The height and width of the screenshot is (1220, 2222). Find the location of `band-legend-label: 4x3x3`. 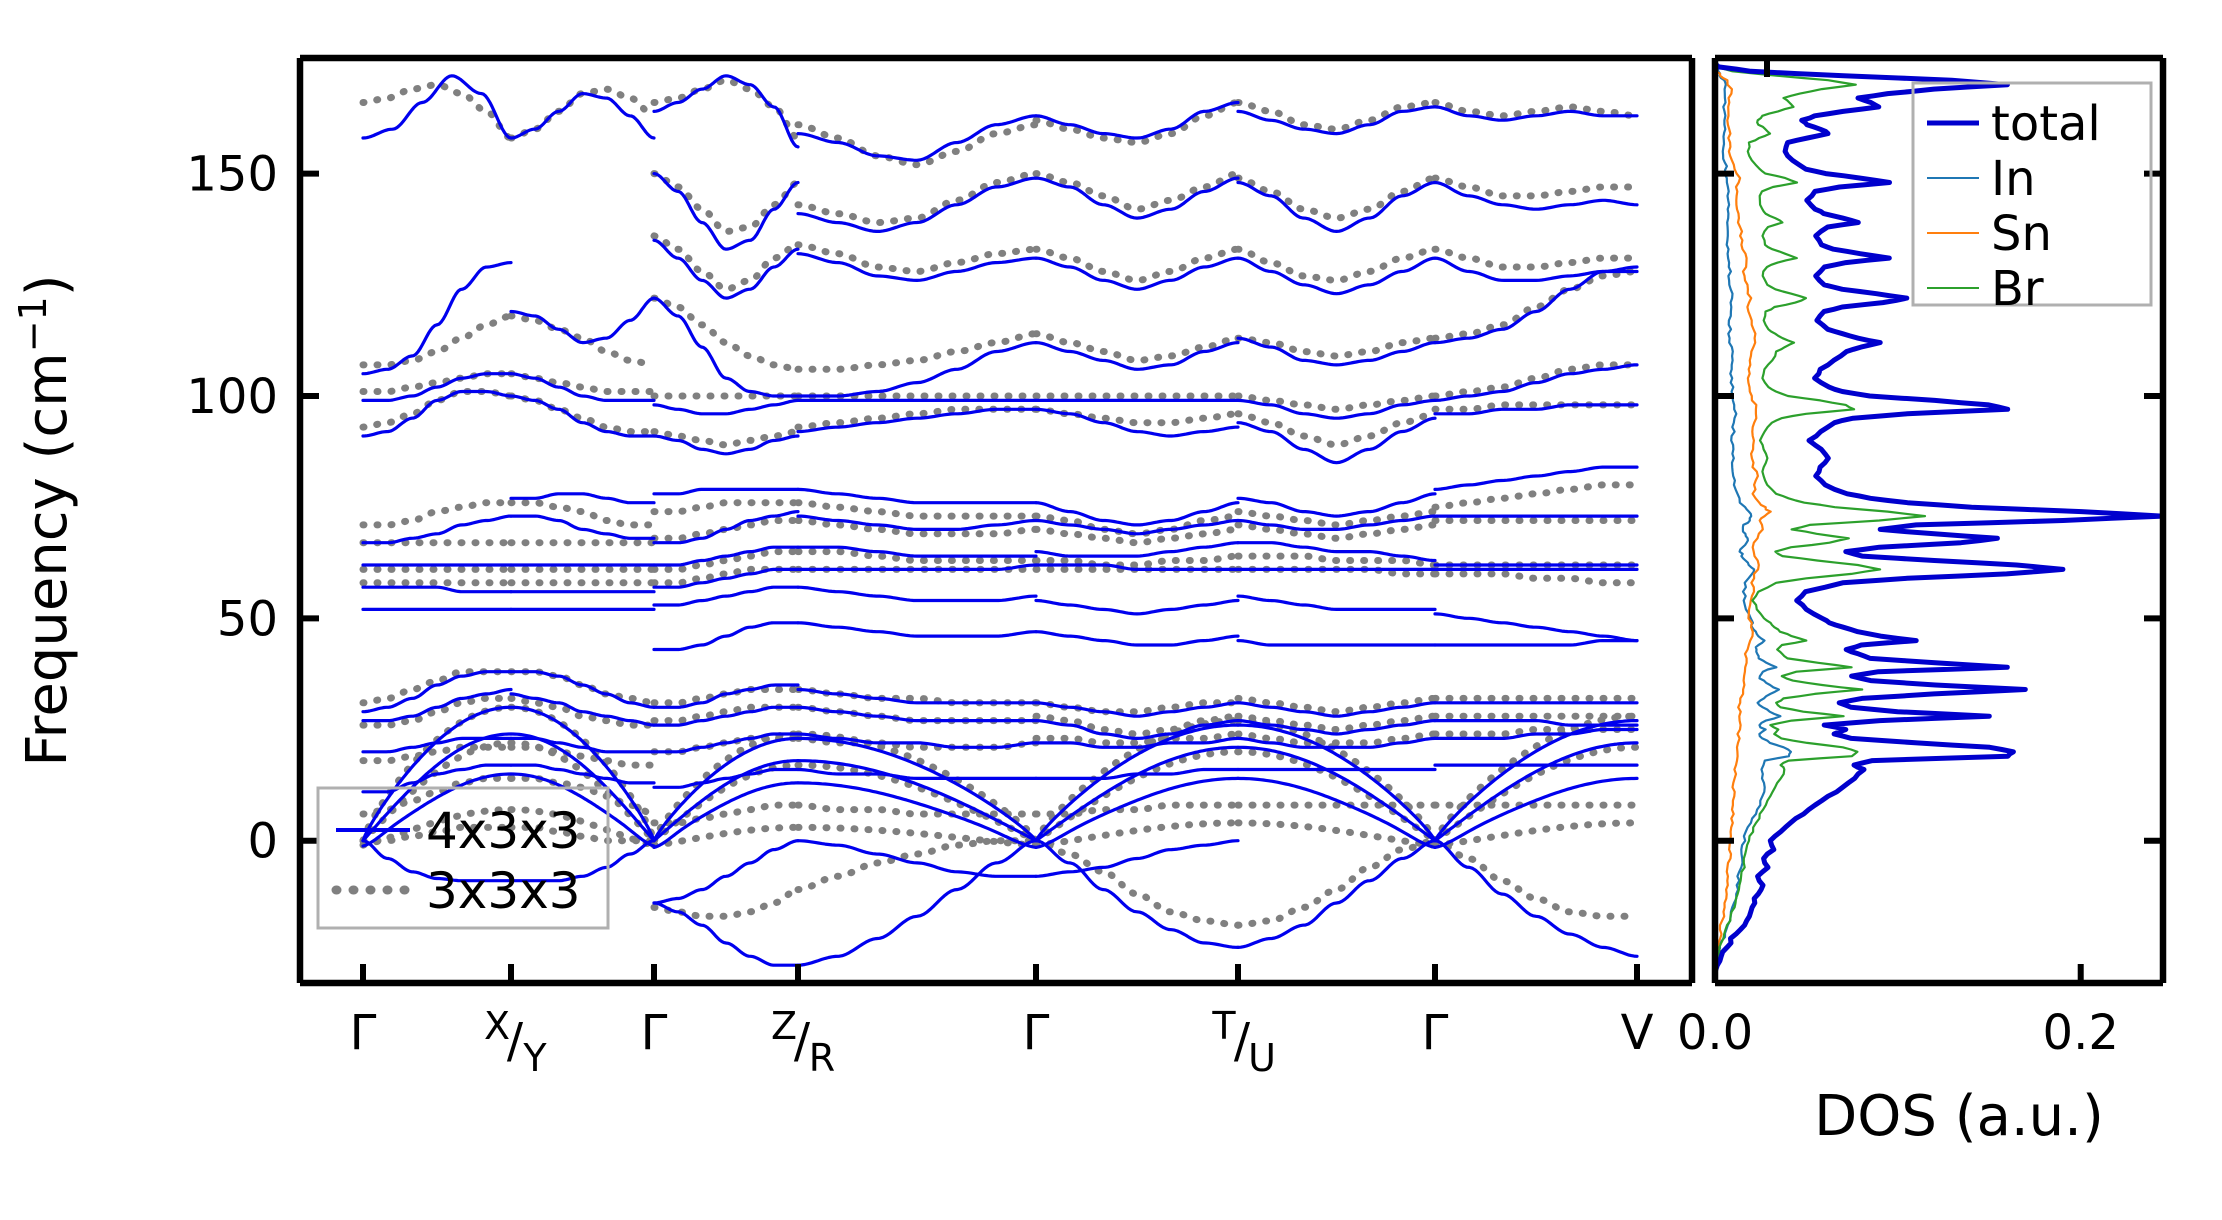

band-legend-label: 4x3x3 is located at coordinates (503, 831).